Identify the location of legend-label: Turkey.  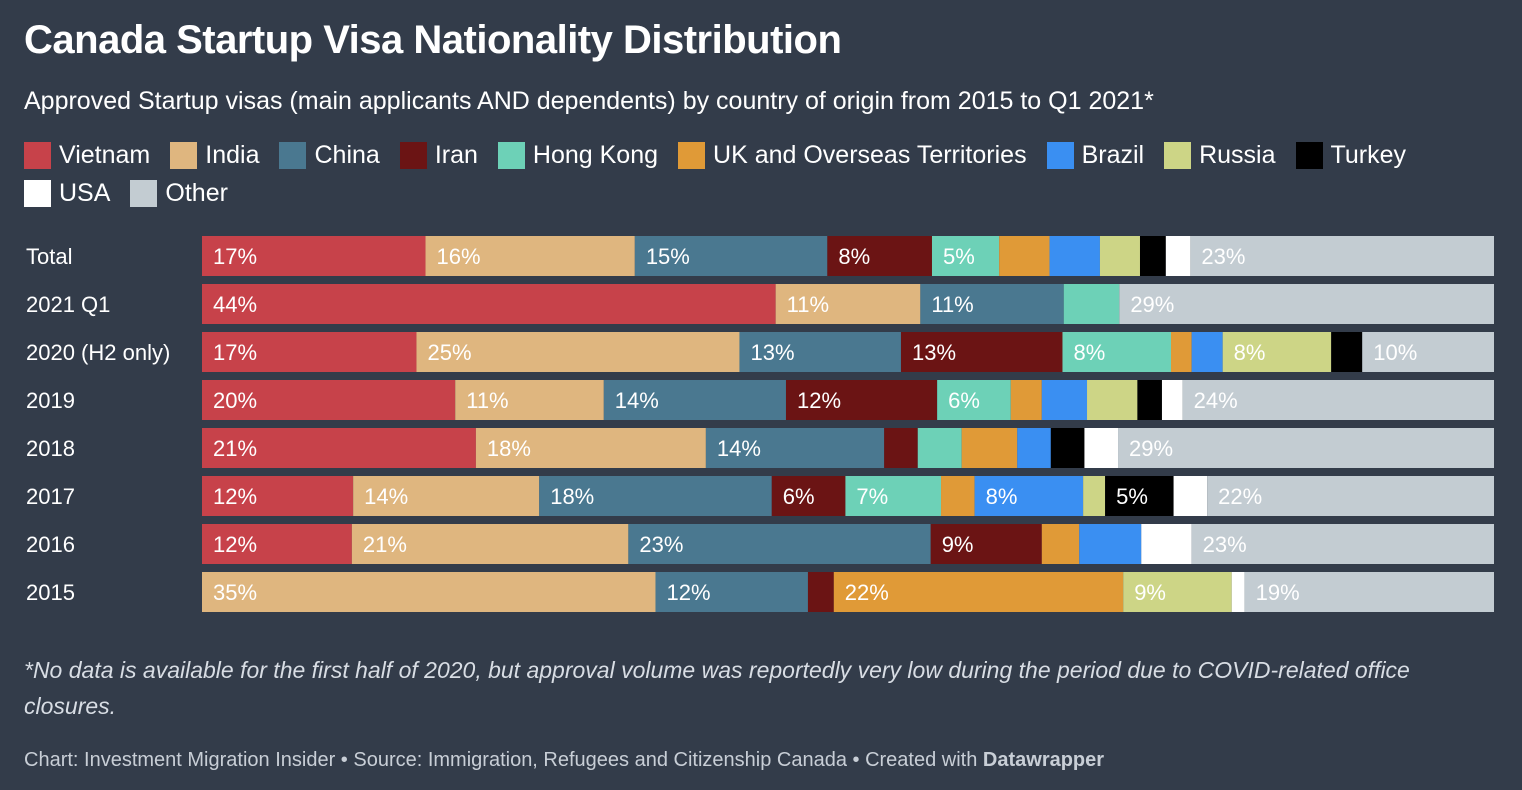
(1368, 155).